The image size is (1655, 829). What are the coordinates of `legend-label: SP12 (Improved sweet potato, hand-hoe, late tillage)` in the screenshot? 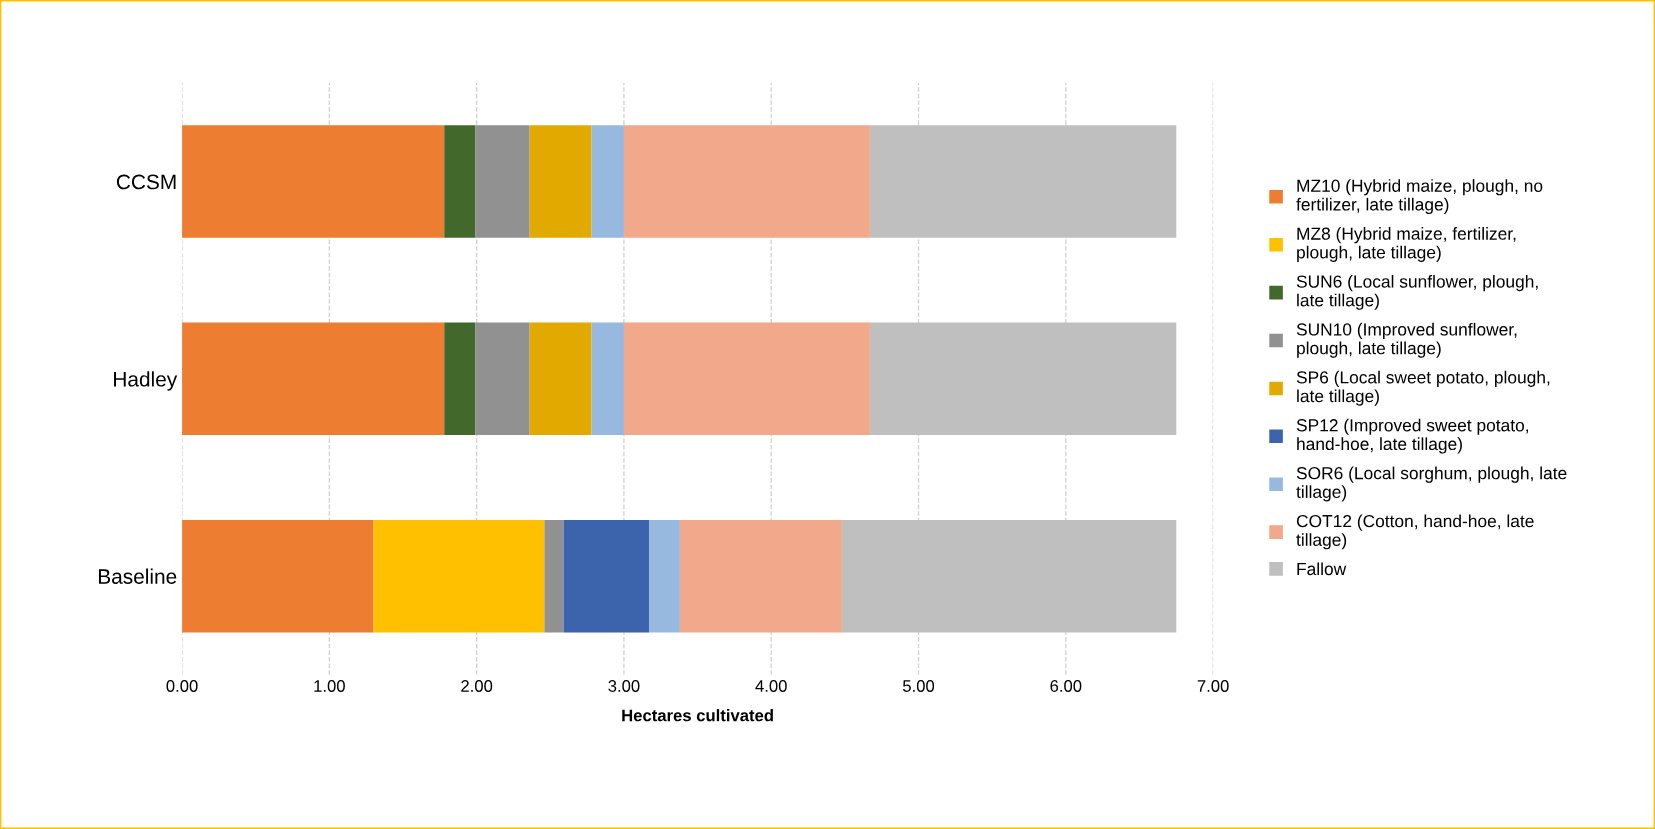 It's located at (1412, 436).